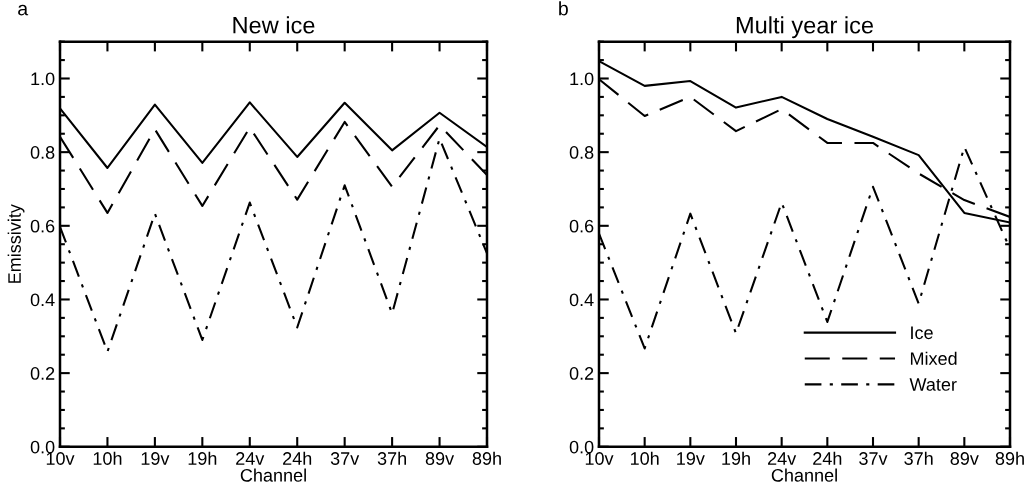 Image resolution: width=1032 pixels, height=502 pixels. I want to click on text: b, so click(563, 8).